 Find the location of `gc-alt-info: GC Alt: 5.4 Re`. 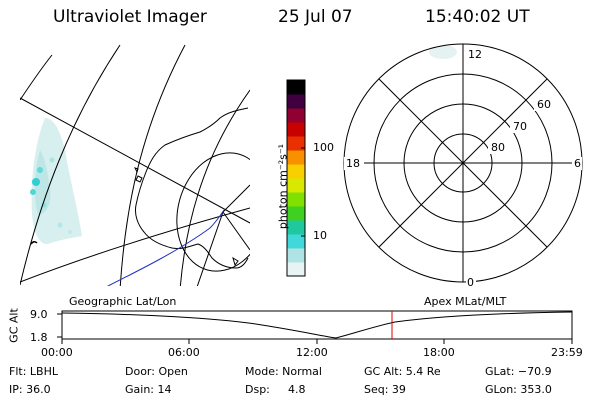

gc-alt-info: GC Alt: 5.4 Re is located at coordinates (402, 371).